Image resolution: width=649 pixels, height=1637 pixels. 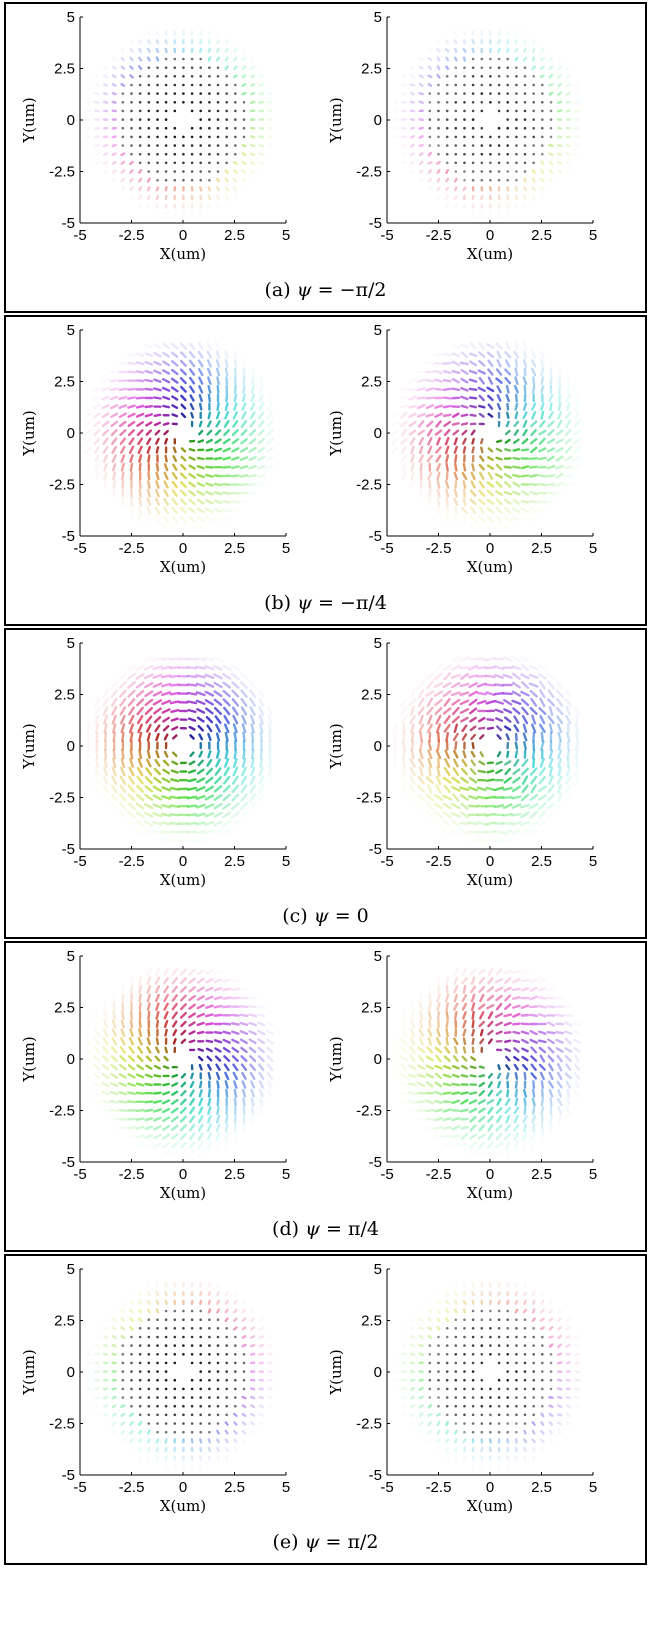 What do you see at coordinates (593, 1487) in the screenshot?
I see `x-tick-label: 5` at bounding box center [593, 1487].